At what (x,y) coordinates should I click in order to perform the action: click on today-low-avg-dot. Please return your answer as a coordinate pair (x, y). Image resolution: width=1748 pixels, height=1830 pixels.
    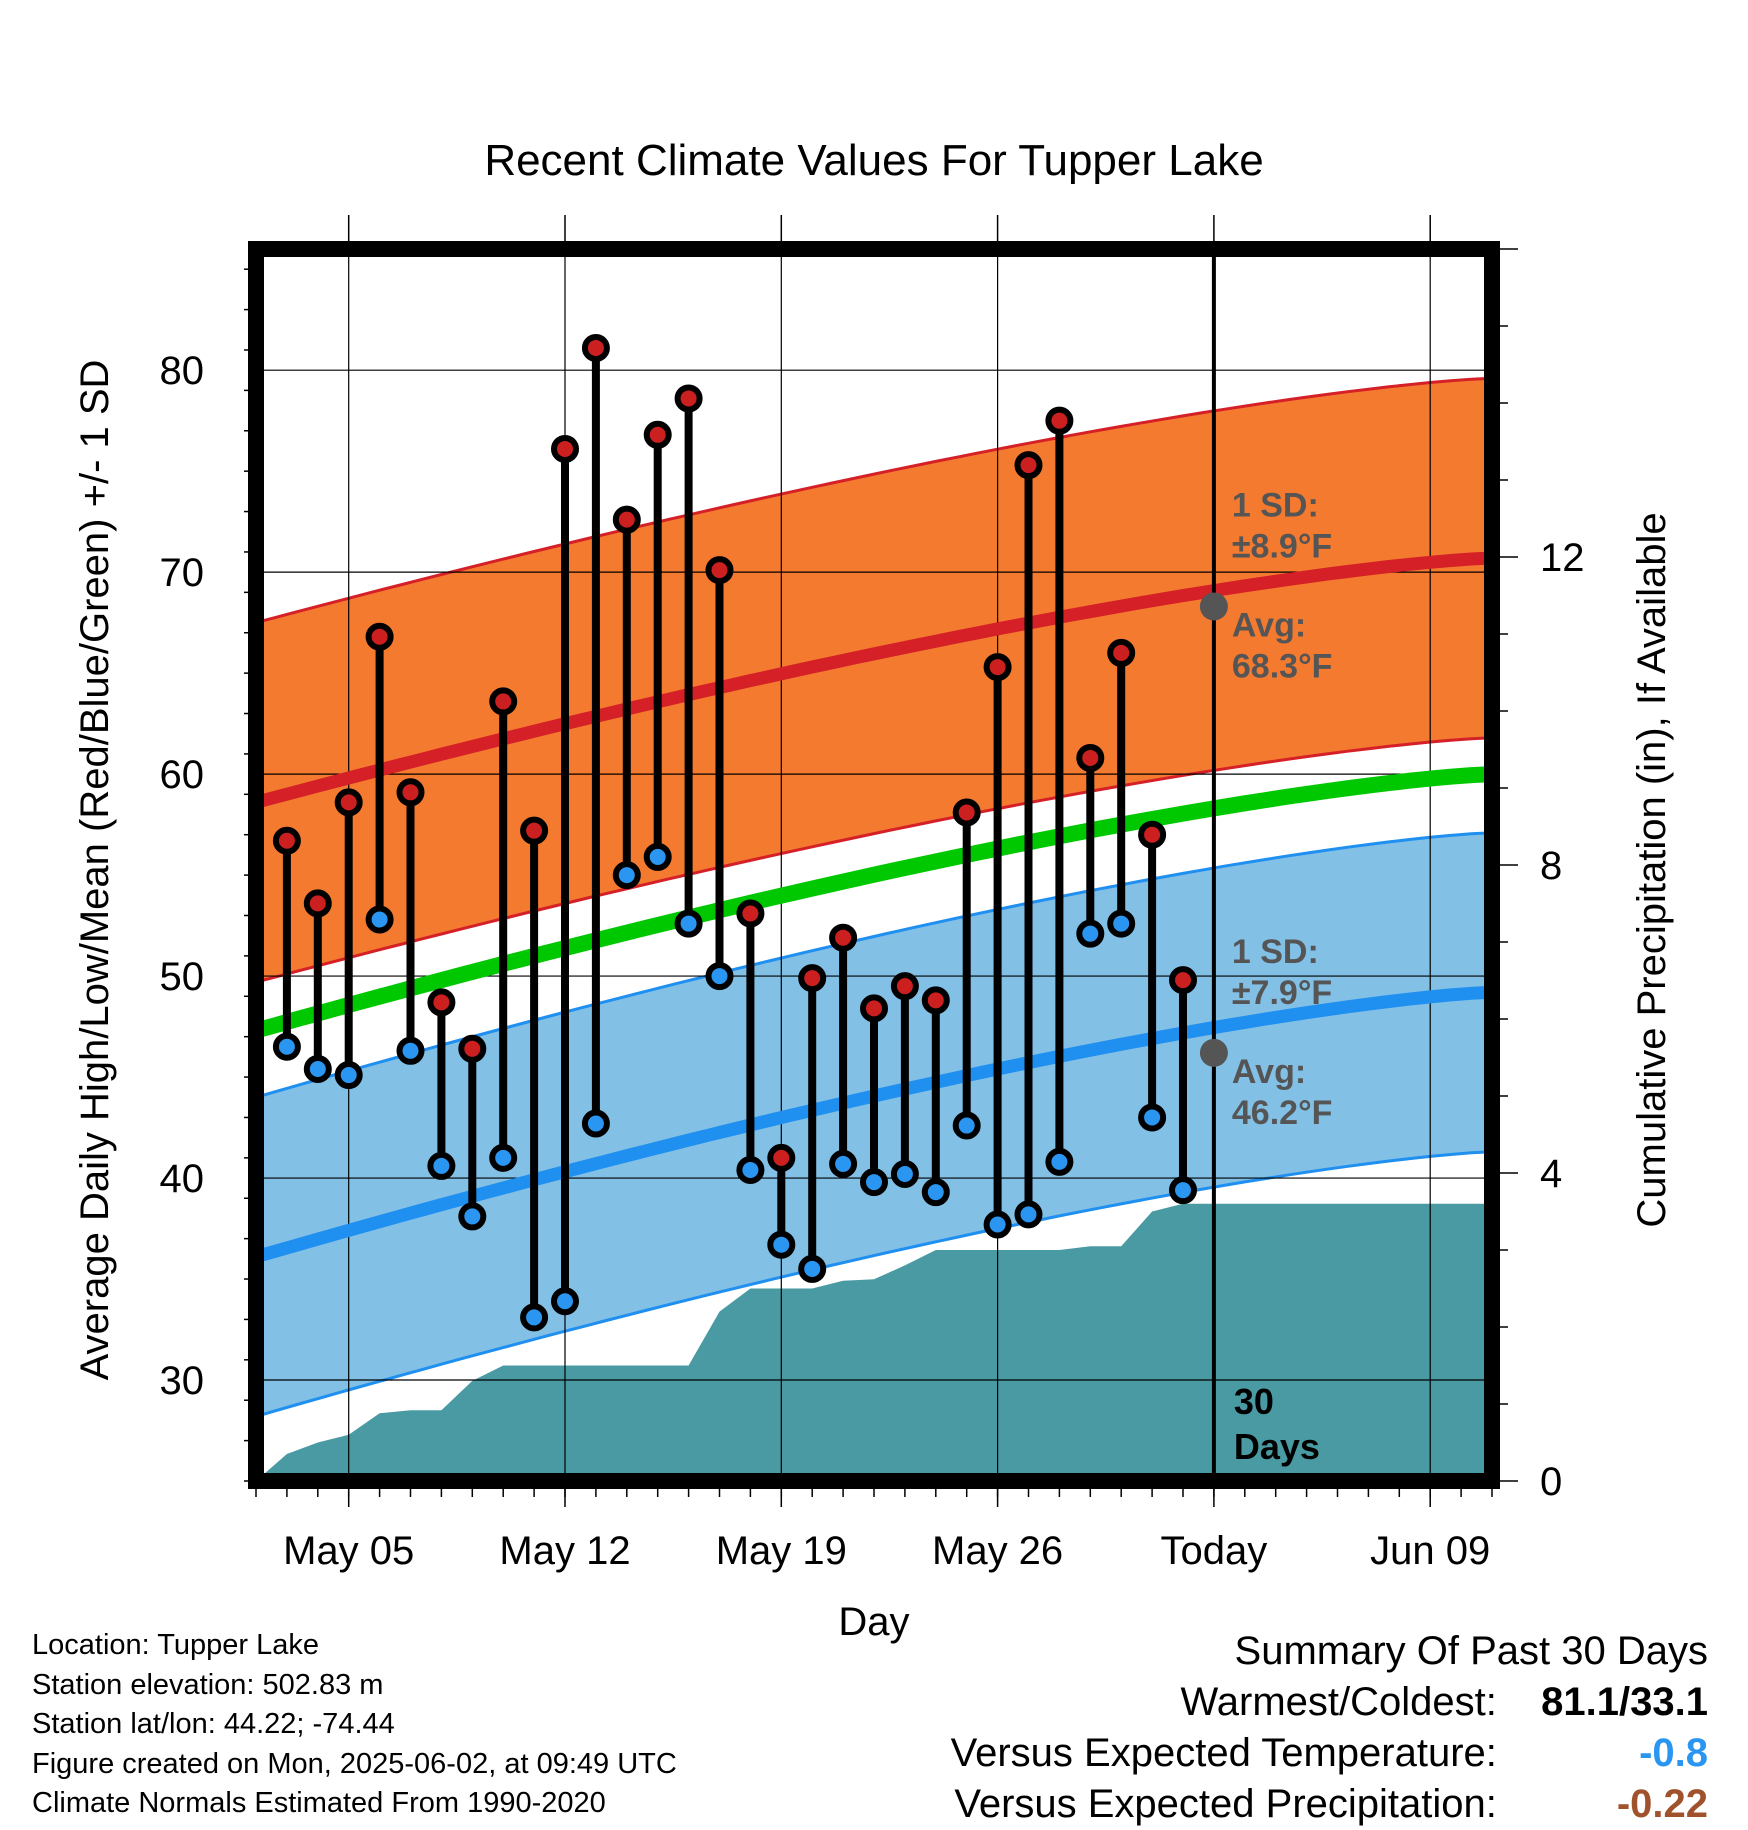
    Looking at the image, I should click on (1213, 1052).